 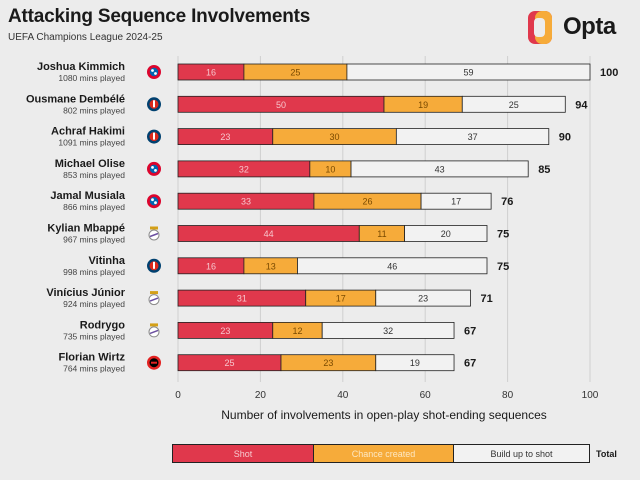 What do you see at coordinates (91, 78) in the screenshot?
I see `player-minutes: 1080 mins played` at bounding box center [91, 78].